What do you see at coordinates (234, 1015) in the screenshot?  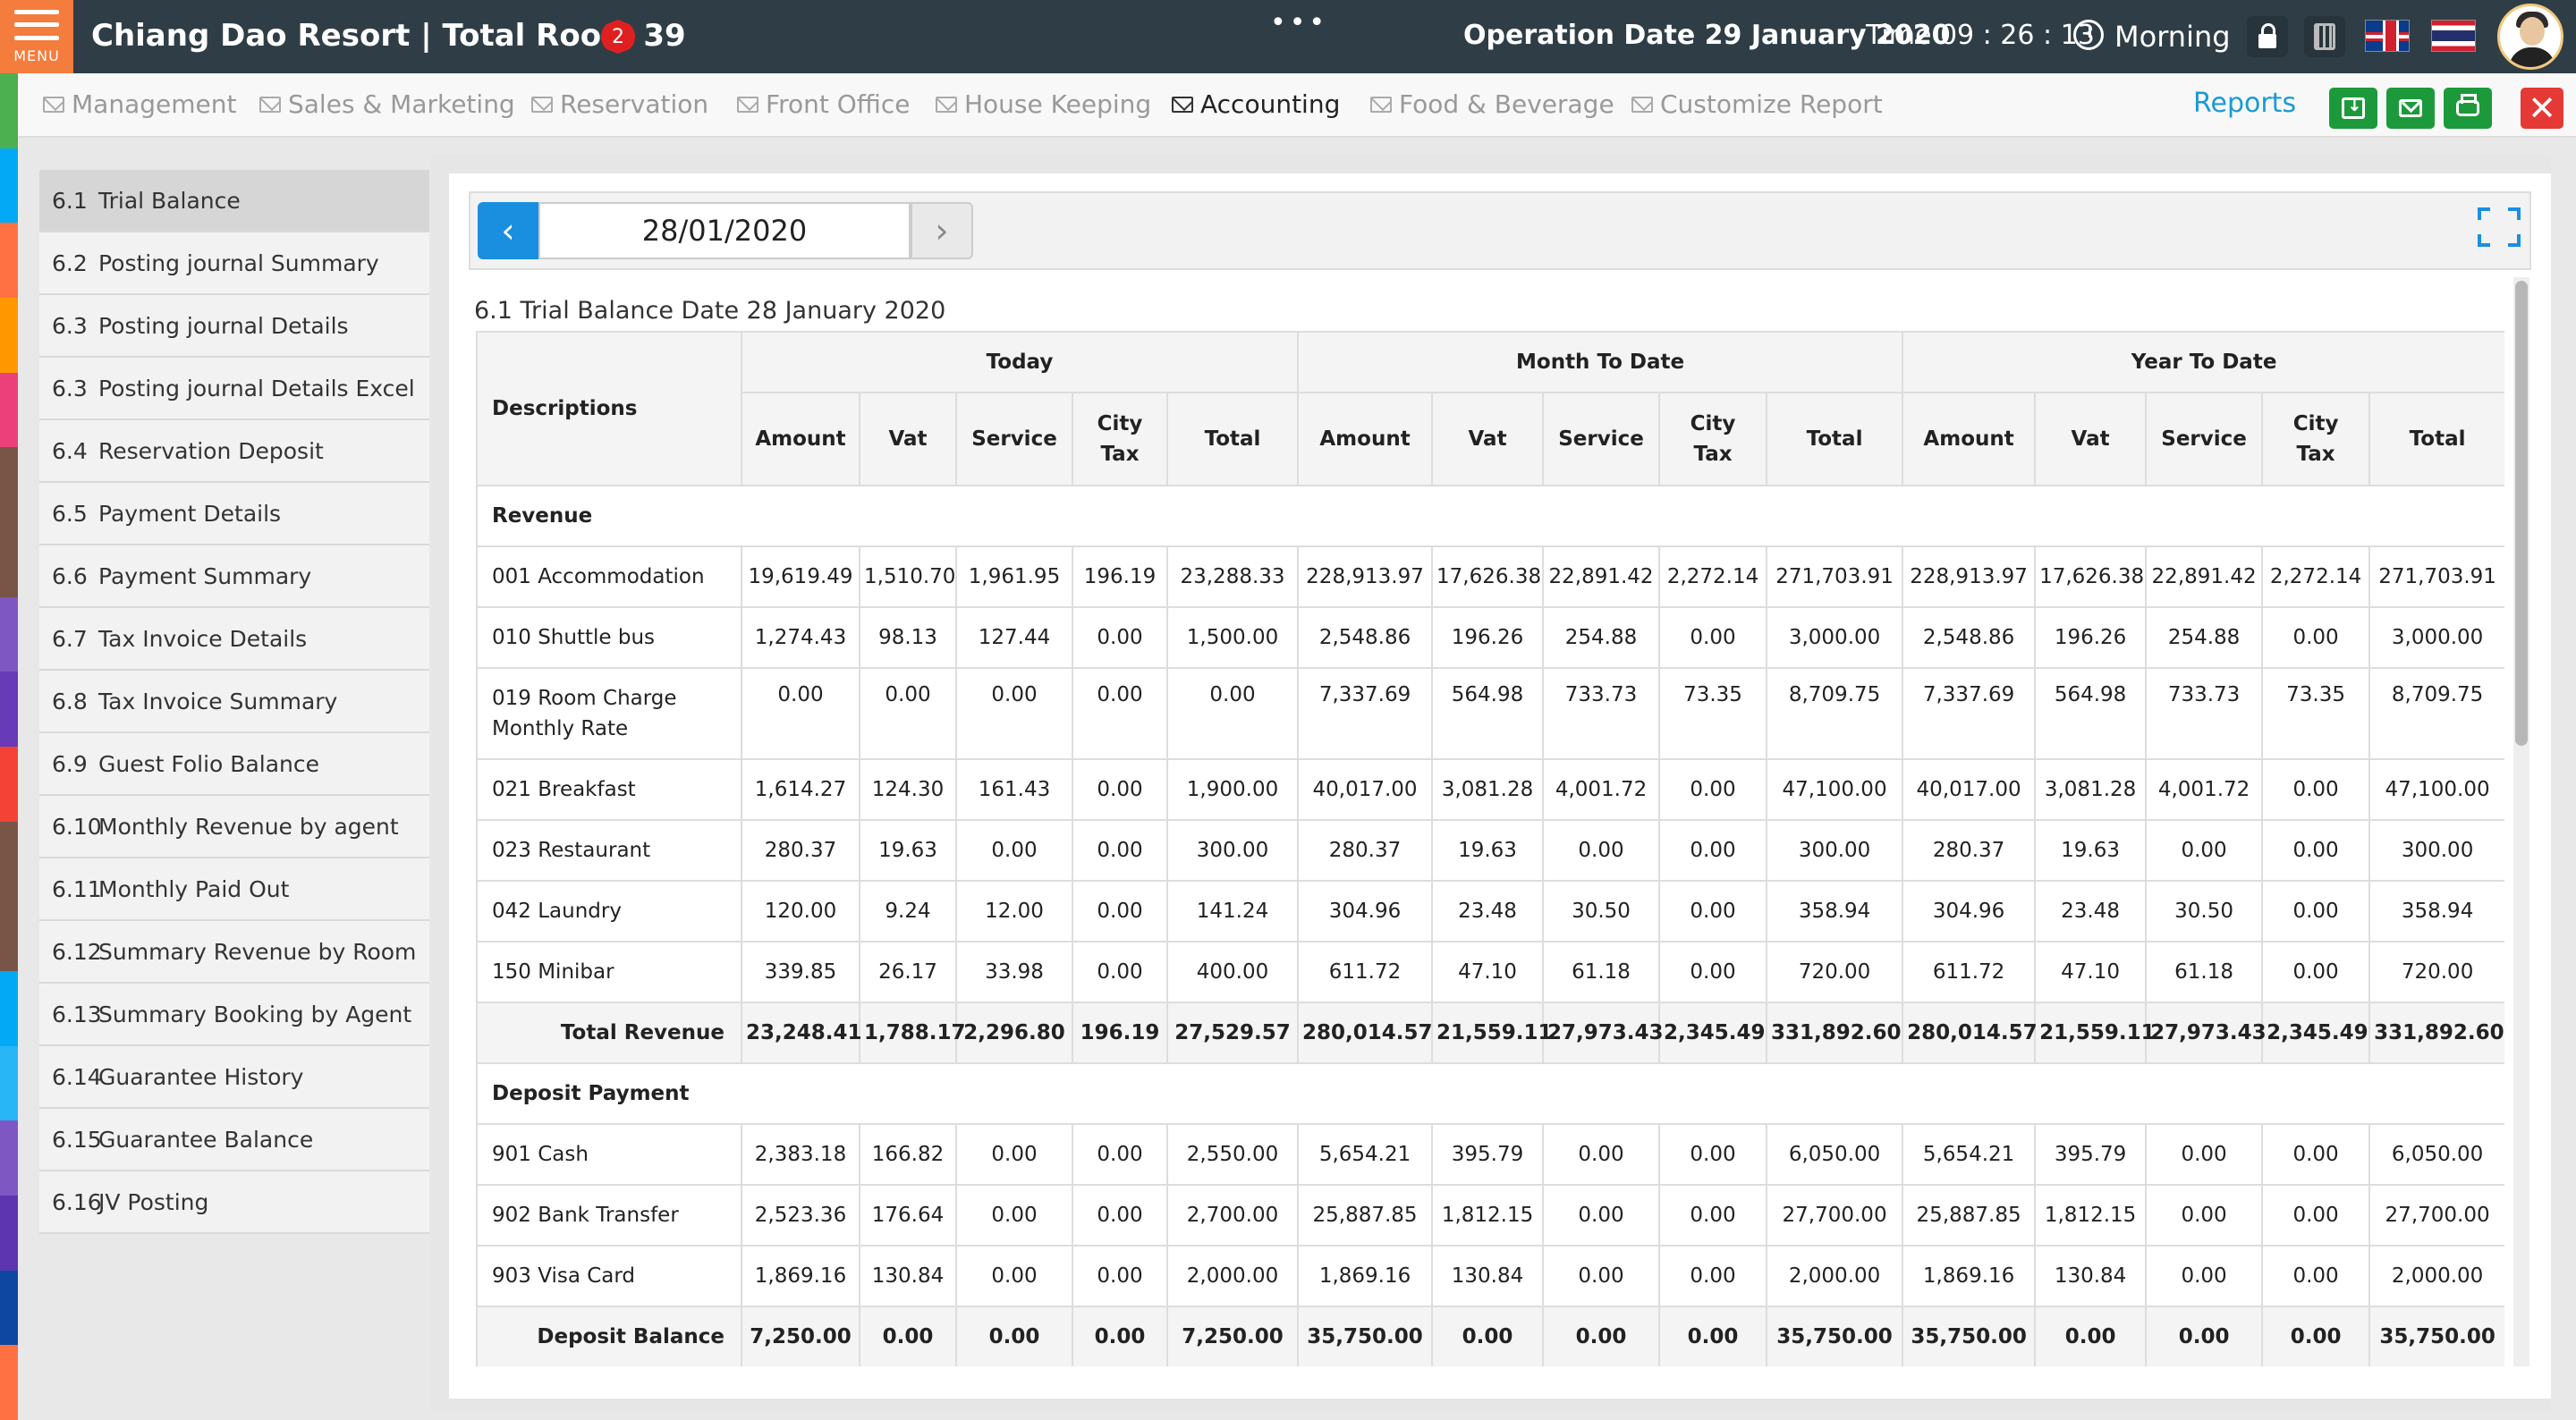 I see `sidebar-item: 6.13 Summary Booking by Agent` at bounding box center [234, 1015].